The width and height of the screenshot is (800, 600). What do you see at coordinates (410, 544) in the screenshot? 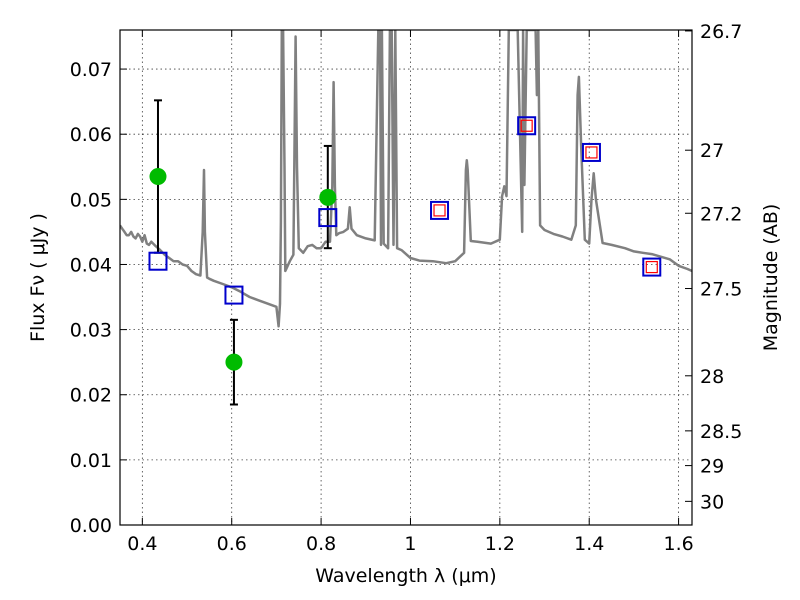
I see `x-tick-label: 1` at bounding box center [410, 544].